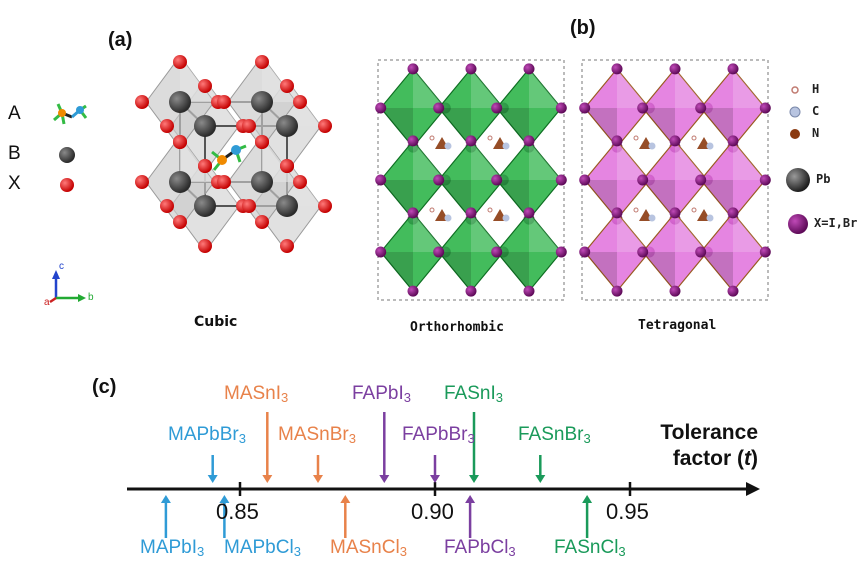  I want to click on axis-b-label: b, so click(91, 297).